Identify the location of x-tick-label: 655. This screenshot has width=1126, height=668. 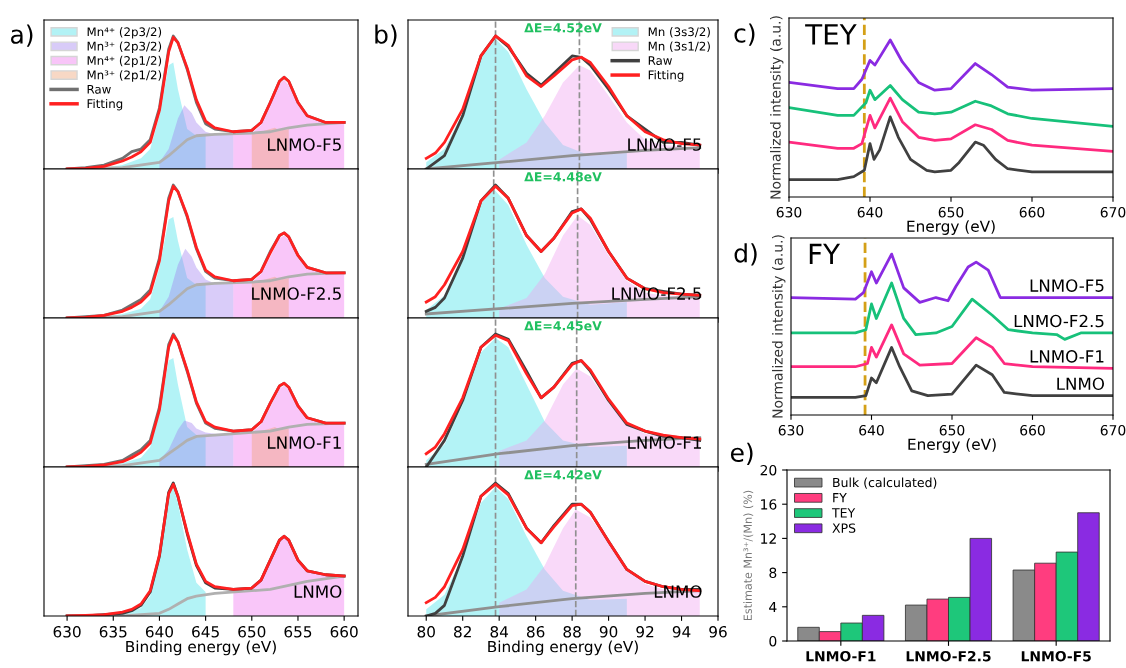
(298, 631).